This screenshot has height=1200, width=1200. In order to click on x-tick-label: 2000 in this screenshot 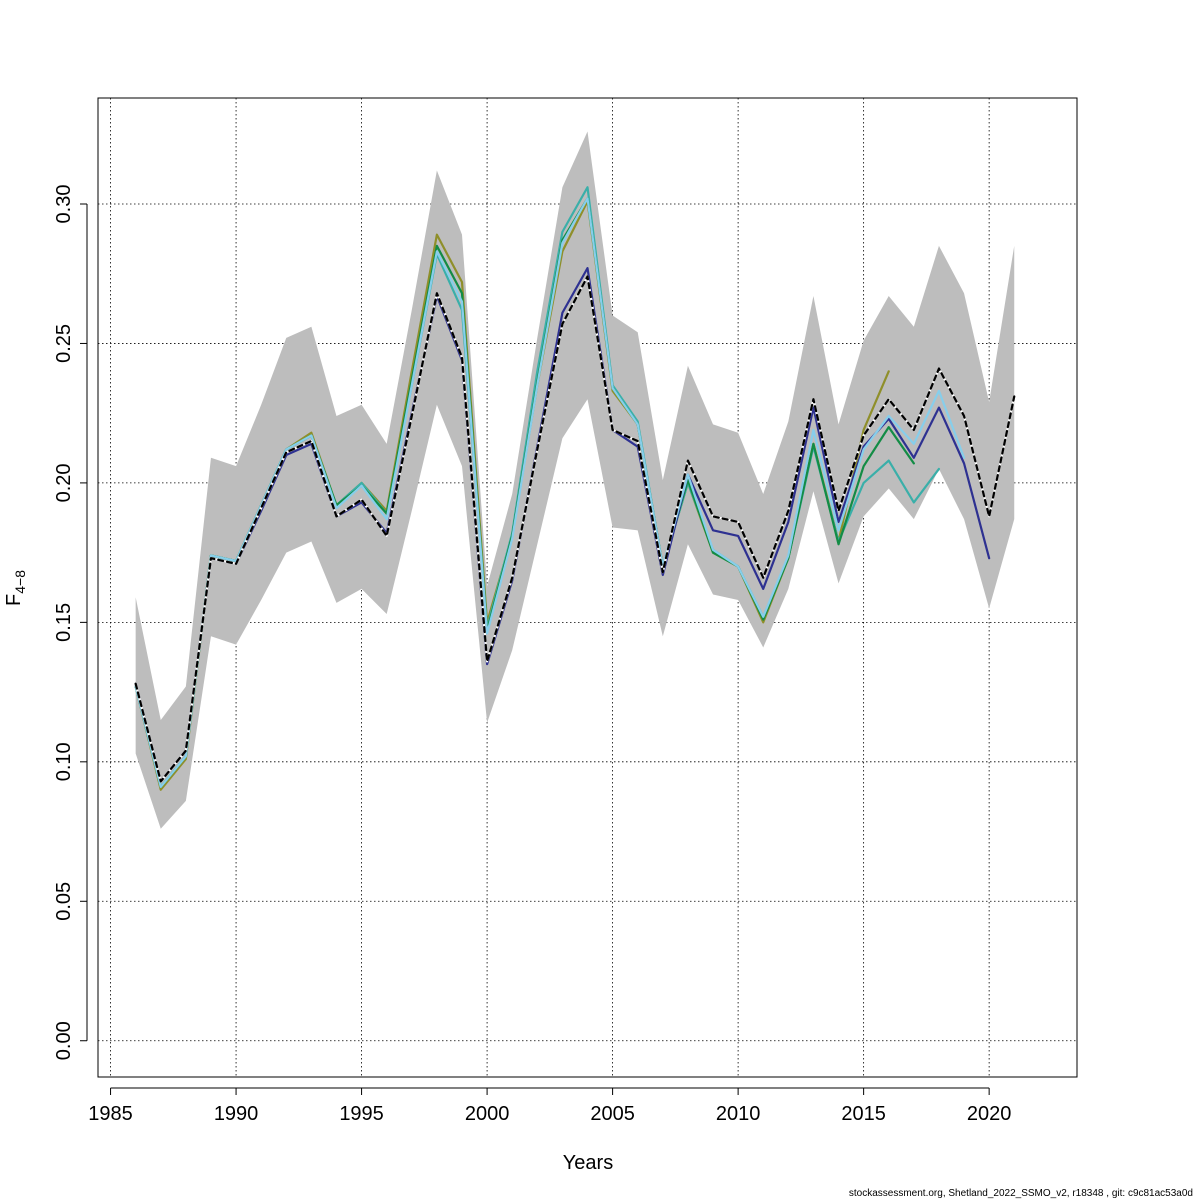, I will do `click(487, 1114)`.